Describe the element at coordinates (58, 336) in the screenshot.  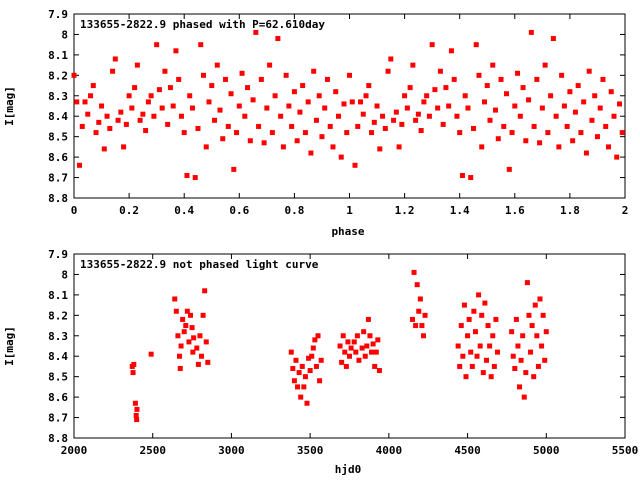
I see `unphased-y-tick-label: 8.3` at that location.